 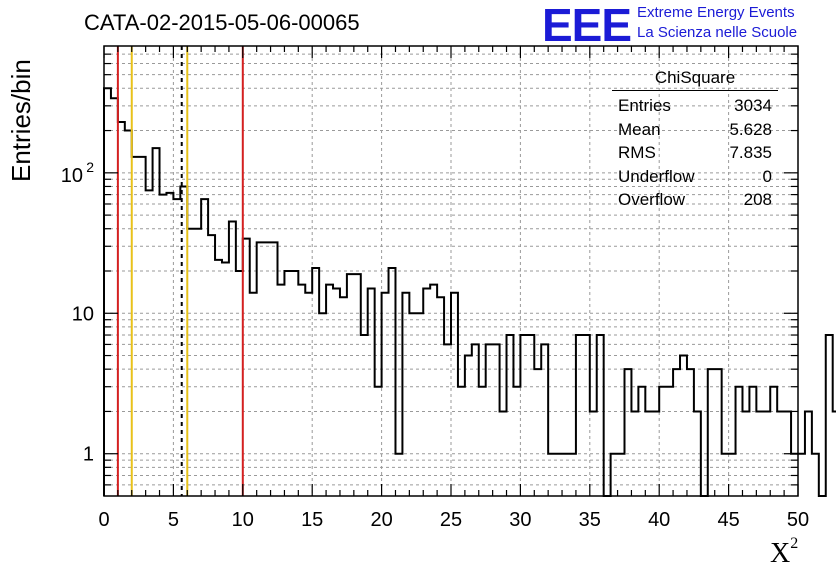 I want to click on stats-label: RMS, so click(x=637, y=152).